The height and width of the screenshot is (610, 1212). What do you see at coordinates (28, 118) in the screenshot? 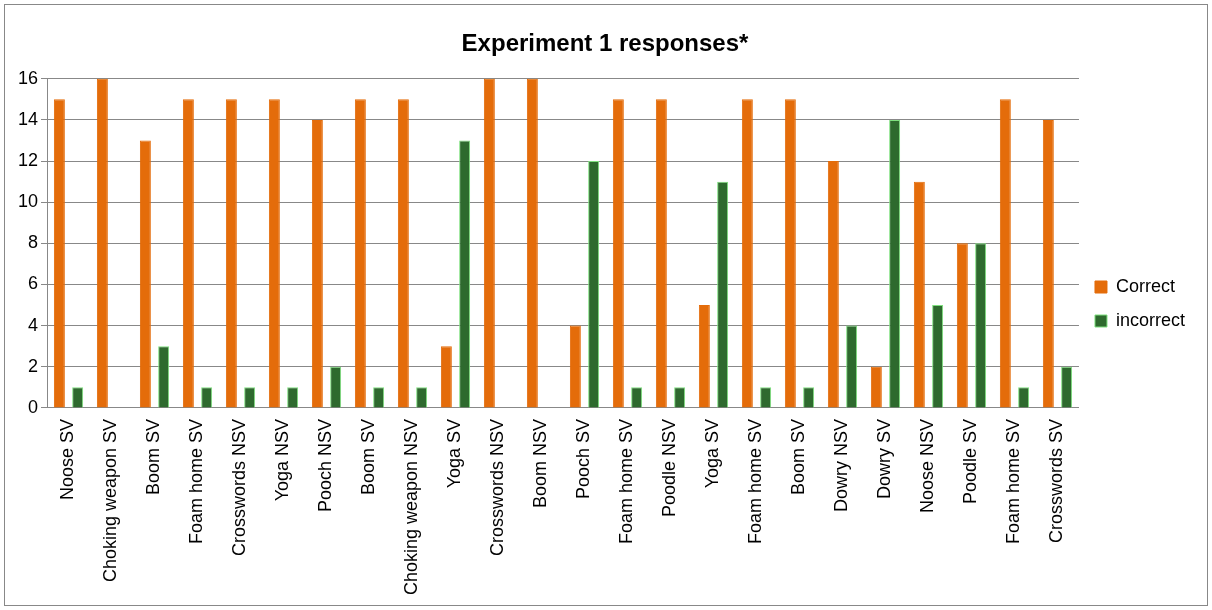
I see `y-tick-label: 14` at bounding box center [28, 118].